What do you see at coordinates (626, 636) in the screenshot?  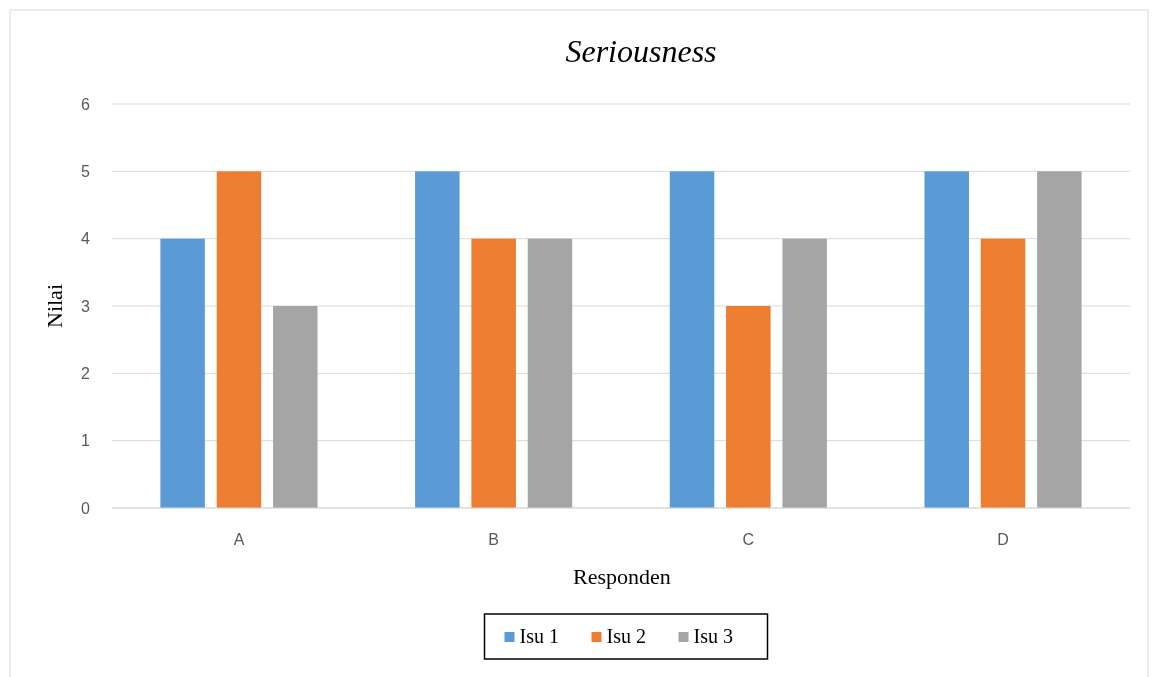 I see `legend-label: Isu 2` at bounding box center [626, 636].